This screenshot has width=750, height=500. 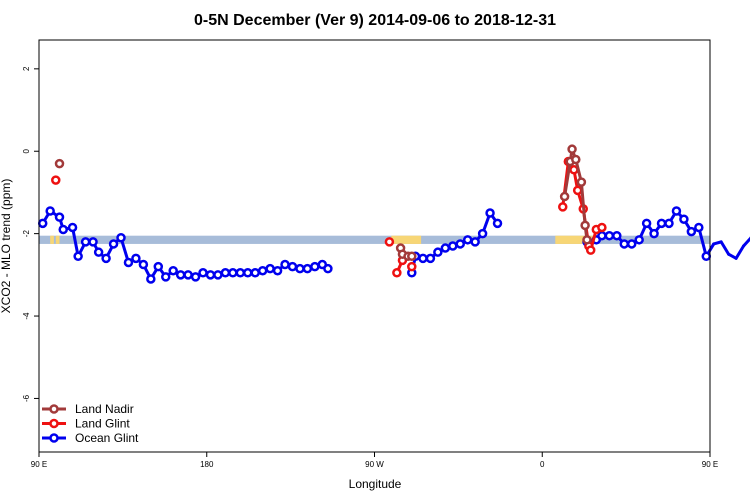 I want to click on x-axis: 90 E 180 90 W 0 90 E, so click(x=374, y=460).